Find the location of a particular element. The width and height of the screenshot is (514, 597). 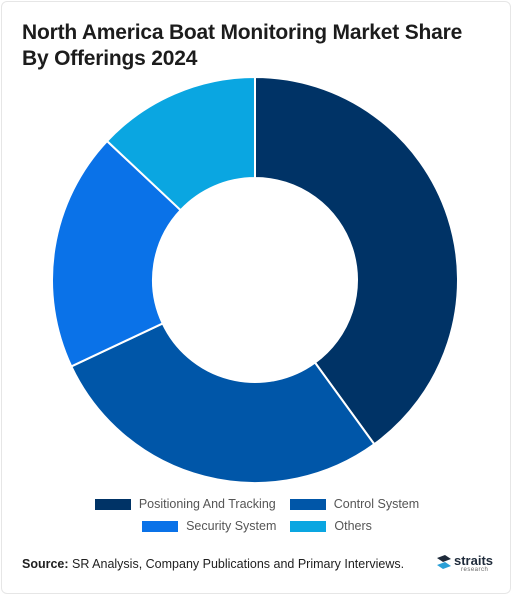

legend-row-1: Positioning And Tracking Control System is located at coordinates (257, 504).